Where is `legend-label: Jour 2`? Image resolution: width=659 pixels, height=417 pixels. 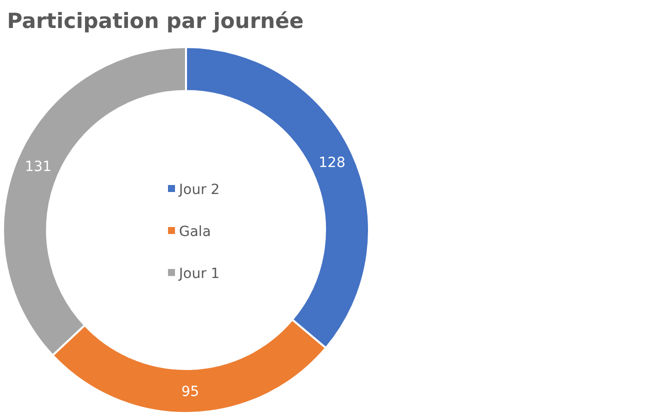
legend-label: Jour 2 is located at coordinates (199, 190).